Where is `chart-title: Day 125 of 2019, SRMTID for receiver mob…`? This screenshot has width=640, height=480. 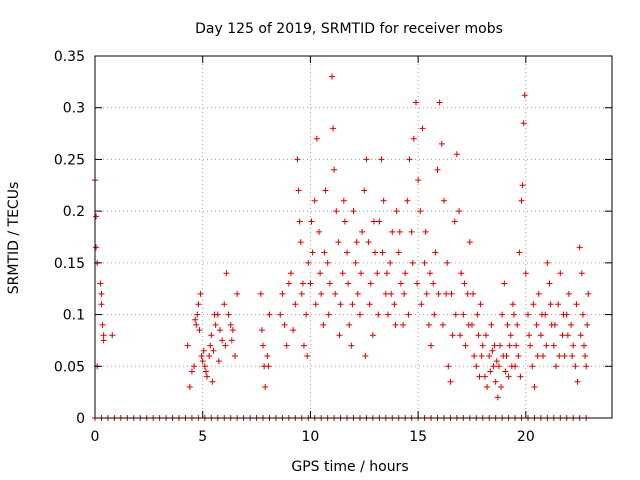 chart-title: Day 125 of 2019, SRMTID for receiver mob… is located at coordinates (349, 29).